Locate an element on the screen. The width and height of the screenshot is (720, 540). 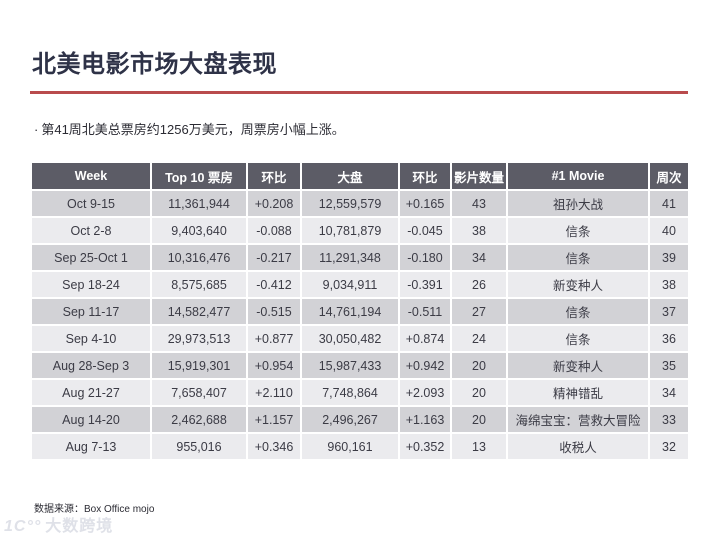
watermark-glyph-icon: 1C°° is located at coordinates (23, 526).